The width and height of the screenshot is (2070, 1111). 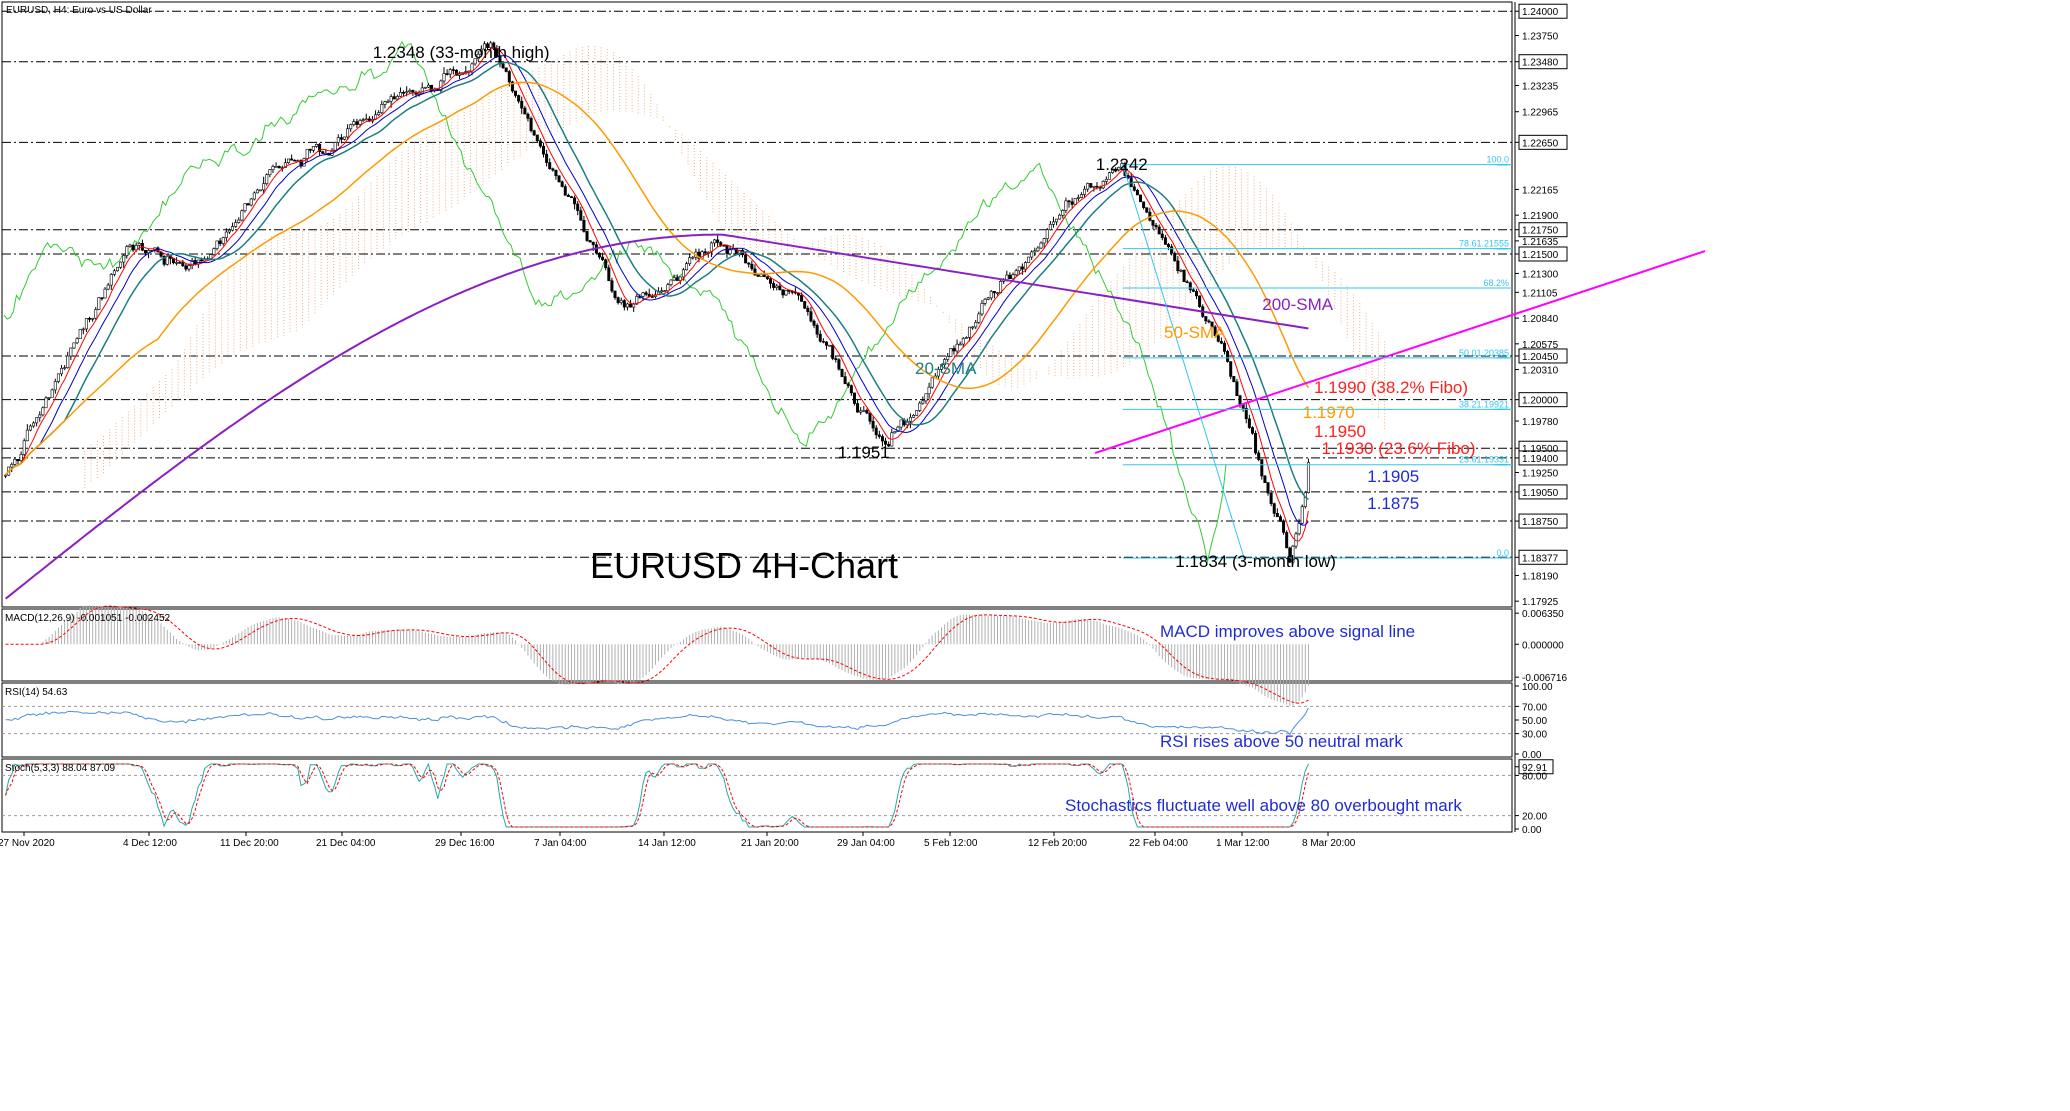 What do you see at coordinates (1540, 357) in the screenshot?
I see `price-tick-label: 1.20450` at bounding box center [1540, 357].